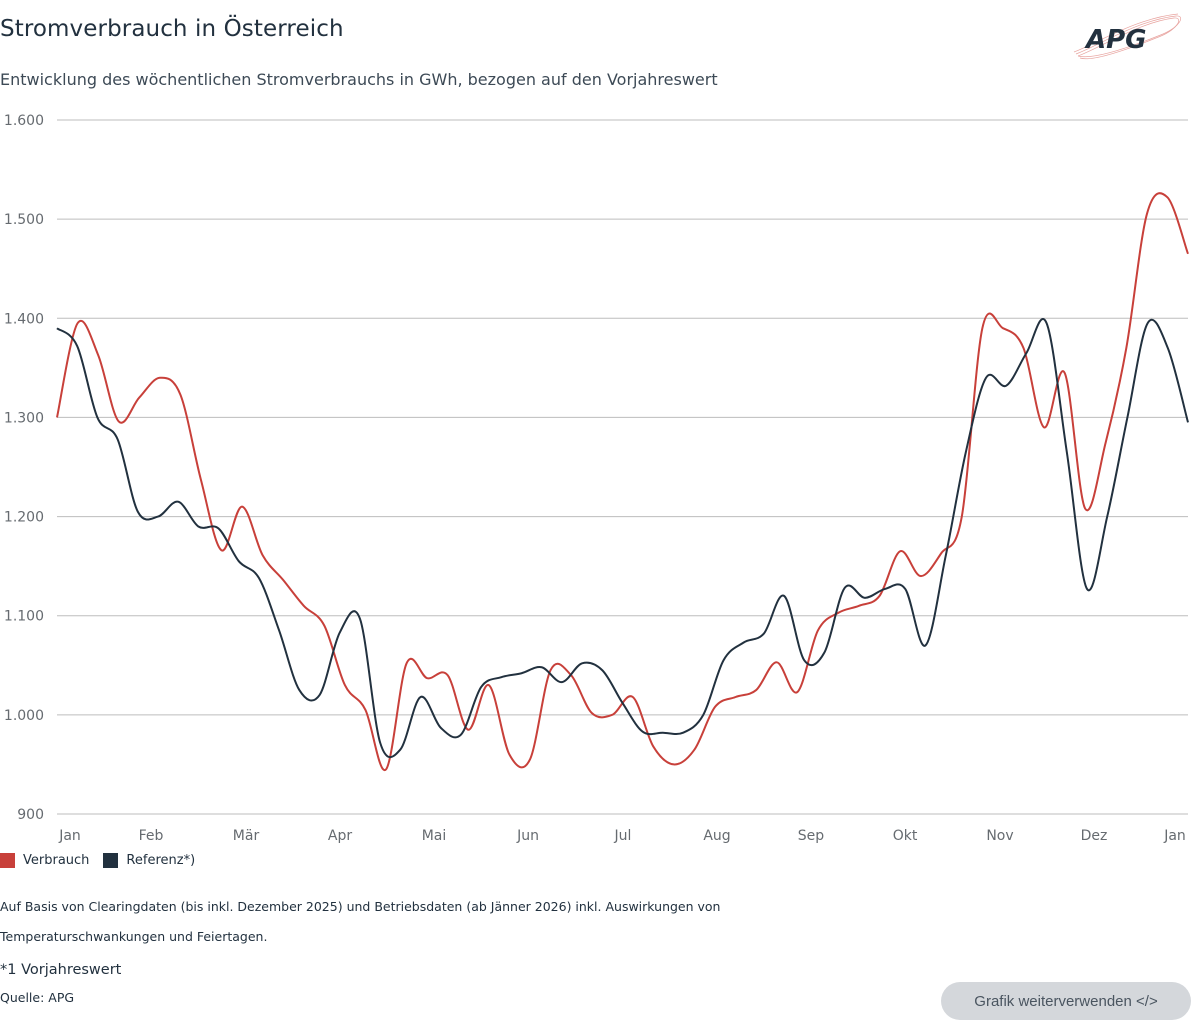 Image resolution: width=1200 pixels, height=1028 pixels. I want to click on reuse-graphic-button: Grafik weiterverwenden </>, so click(1066, 1001).